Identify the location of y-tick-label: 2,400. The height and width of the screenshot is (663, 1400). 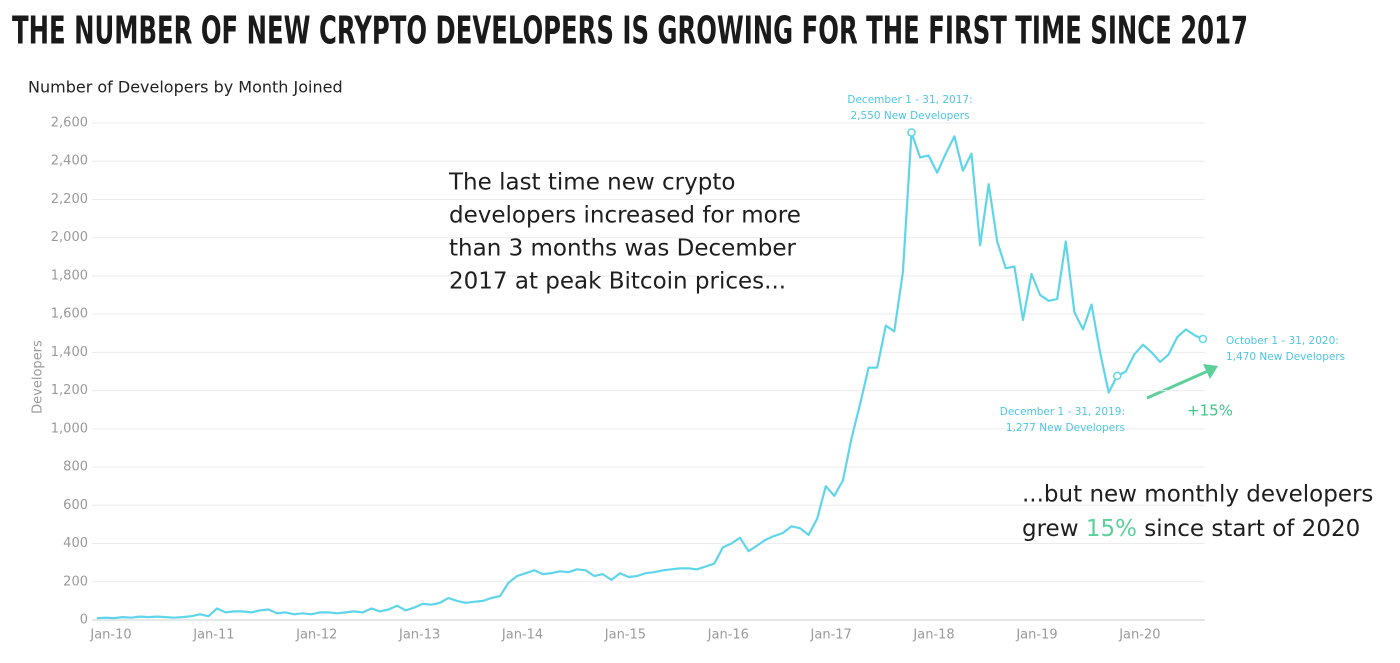
(69, 161).